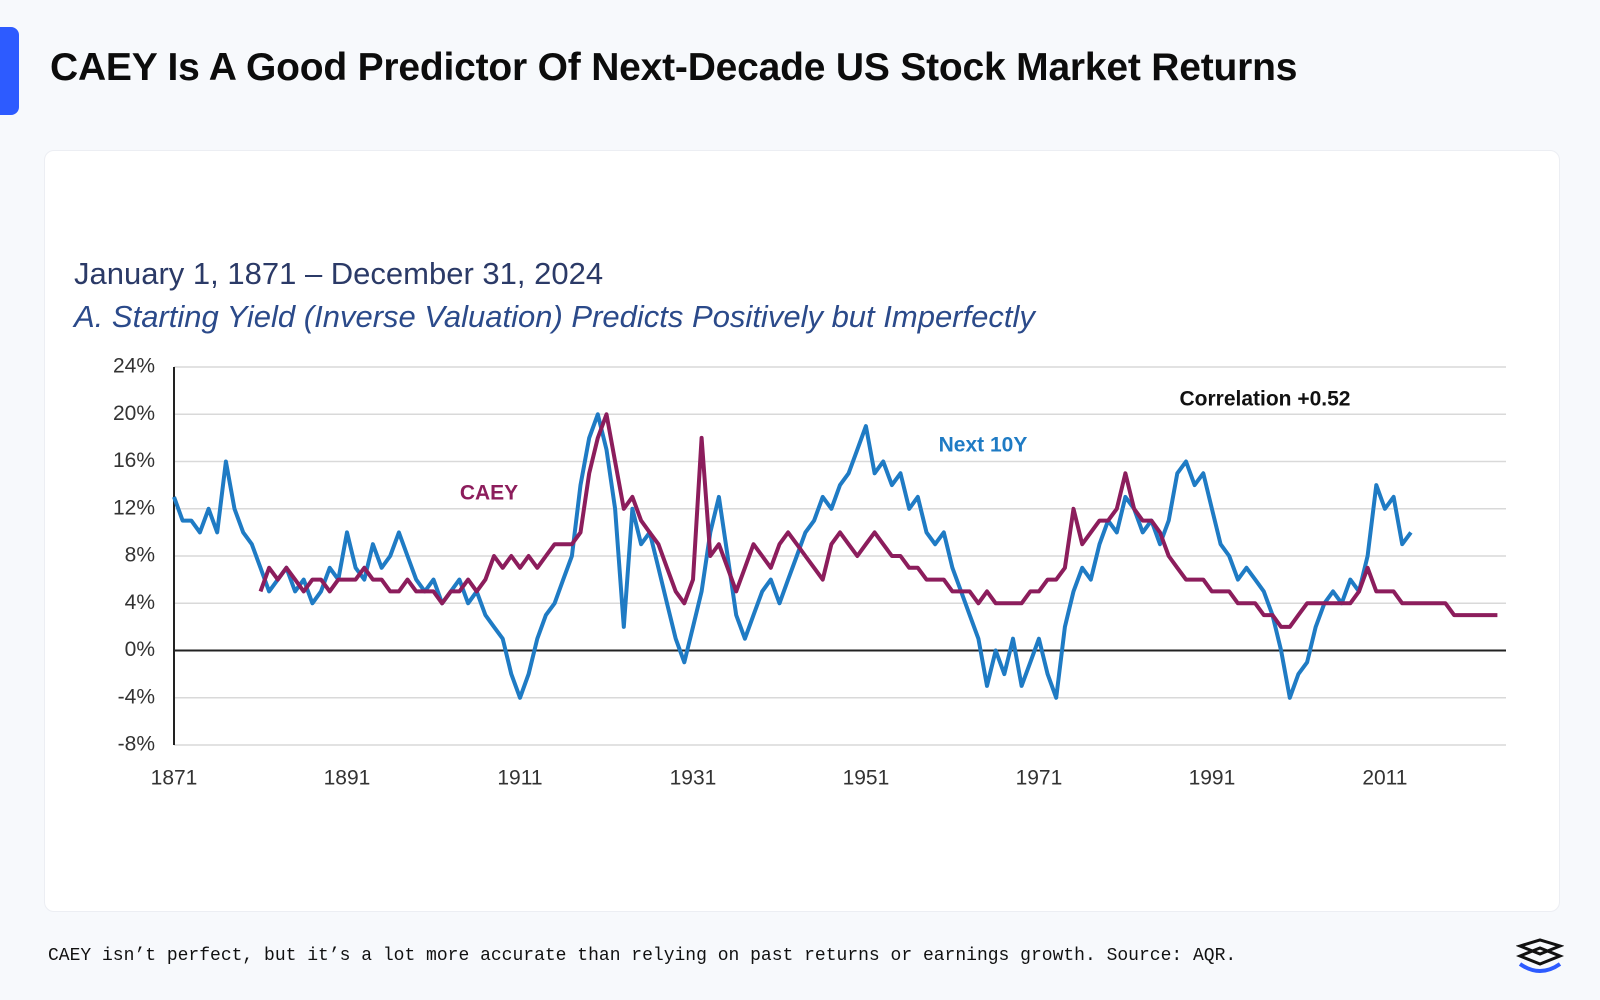 The width and height of the screenshot is (1600, 1000). I want to click on annotation: Correlation +0.52, so click(1265, 399).